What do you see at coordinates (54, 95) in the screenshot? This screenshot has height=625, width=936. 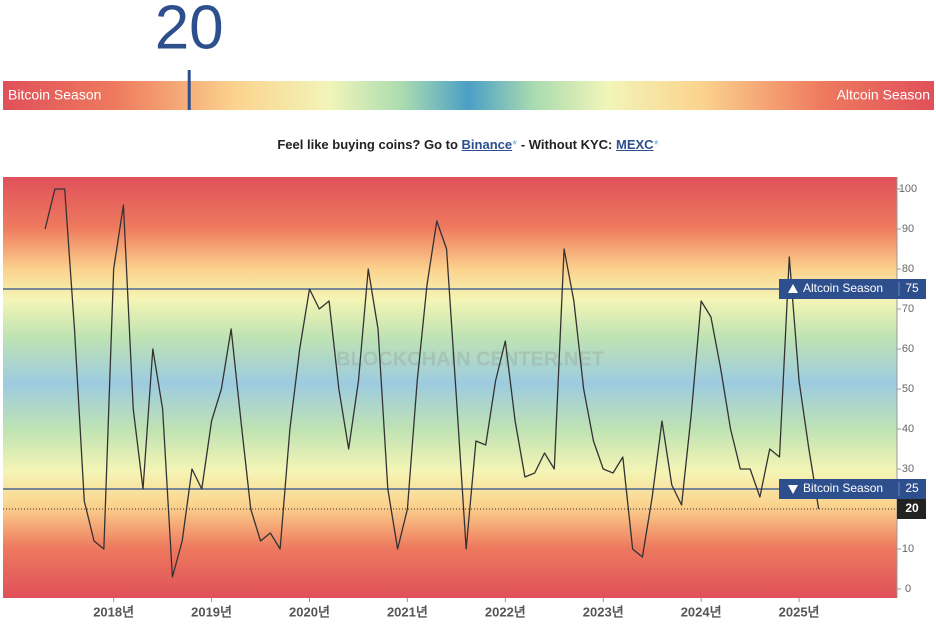 I see `gauge-left-label: Bitcoin Season` at bounding box center [54, 95].